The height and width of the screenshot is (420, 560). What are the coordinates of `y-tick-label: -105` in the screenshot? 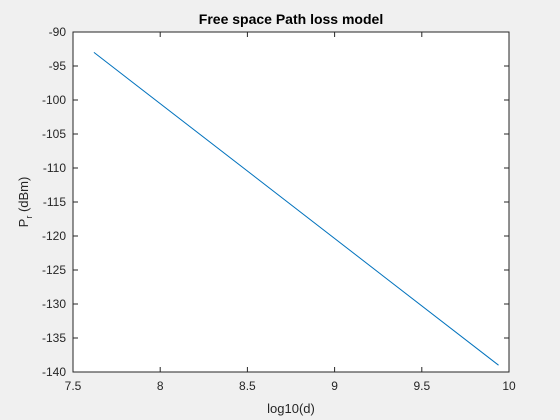 It's located at (54, 134).